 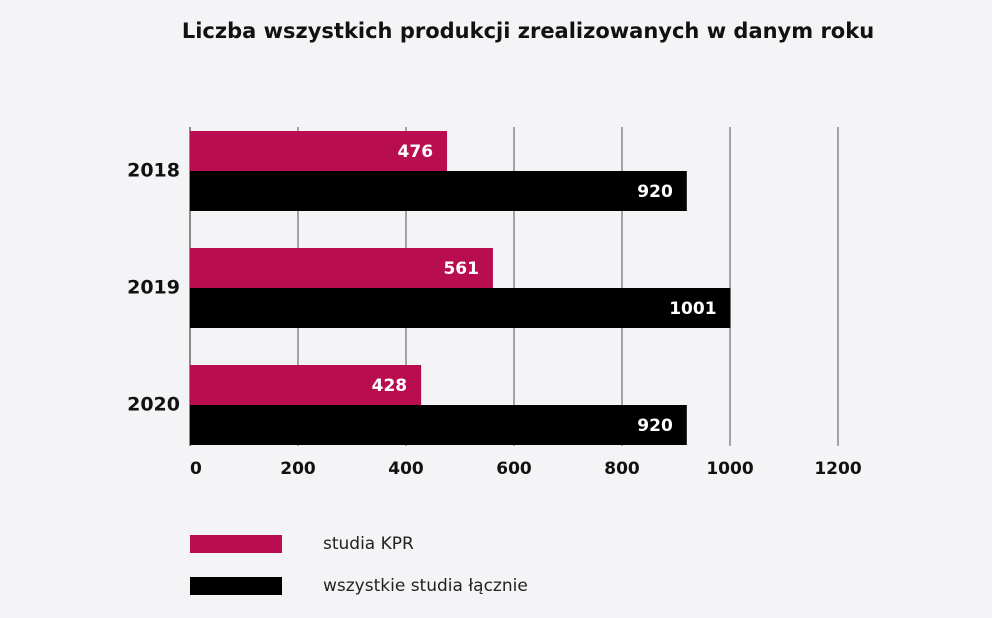 I want to click on y-tick-label: 2019, so click(x=153, y=288).